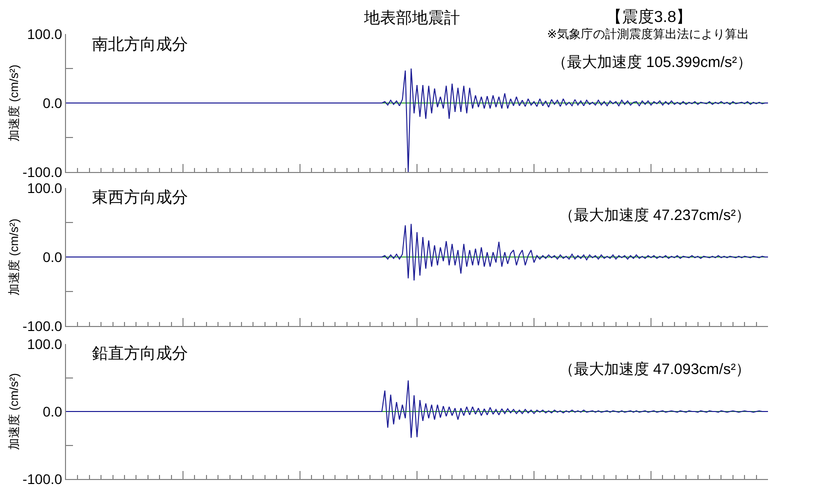 The width and height of the screenshot is (828, 488). I want to click on annotation: （最大加速度 105.399cm/s²）, so click(652, 62).